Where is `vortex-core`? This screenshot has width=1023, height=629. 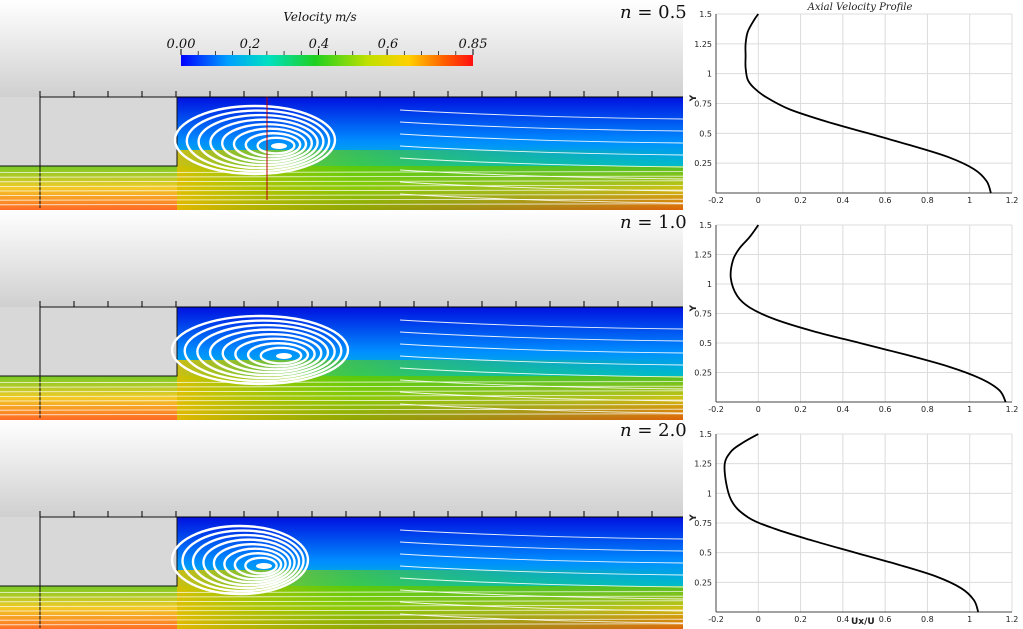 vortex-core is located at coordinates (284, 356).